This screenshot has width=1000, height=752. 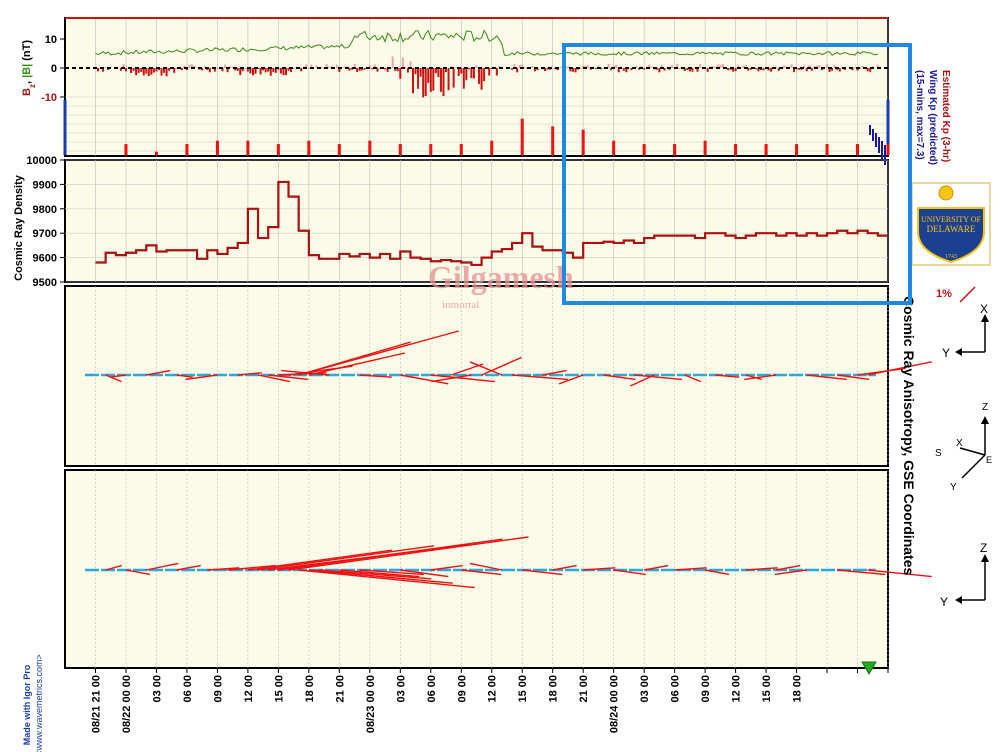 What do you see at coordinates (507, 141) in the screenshot?
I see `kp-bars` at bounding box center [507, 141].